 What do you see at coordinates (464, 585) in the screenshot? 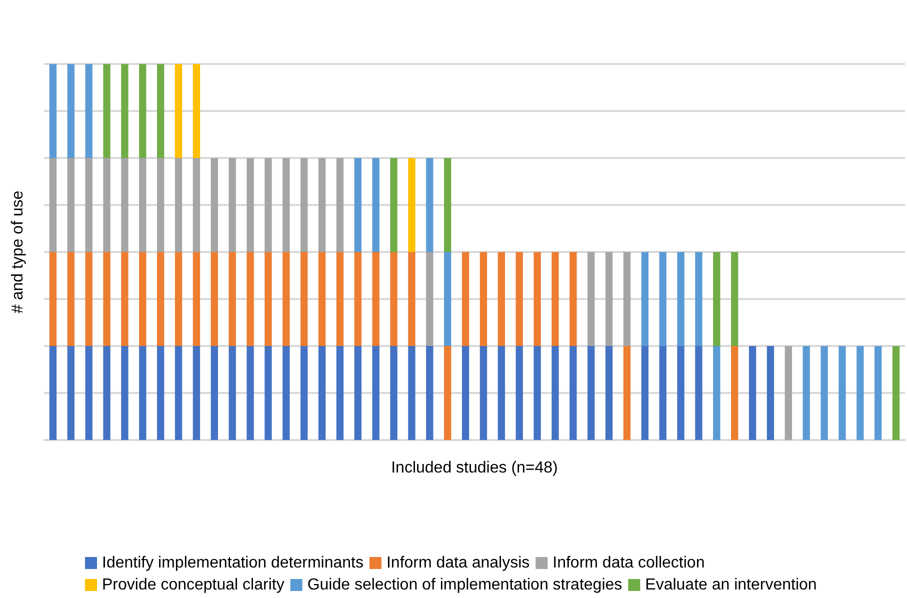
I see `legend-label: Guide selection of implementation strategies` at bounding box center [464, 585].